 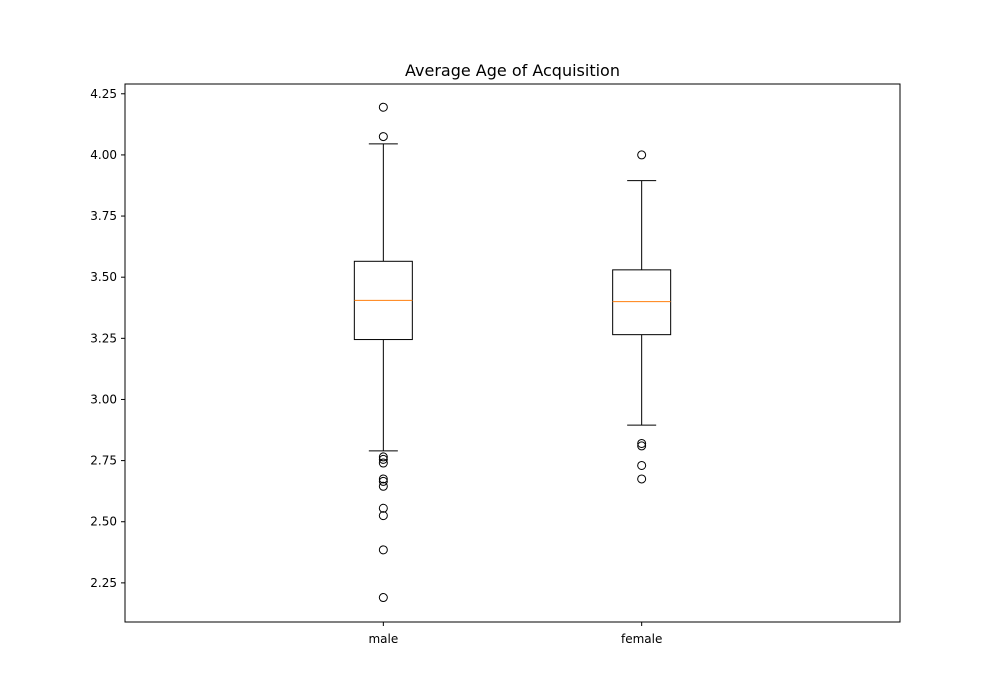 I want to click on y-tick-label: 3.50, so click(x=103, y=277).